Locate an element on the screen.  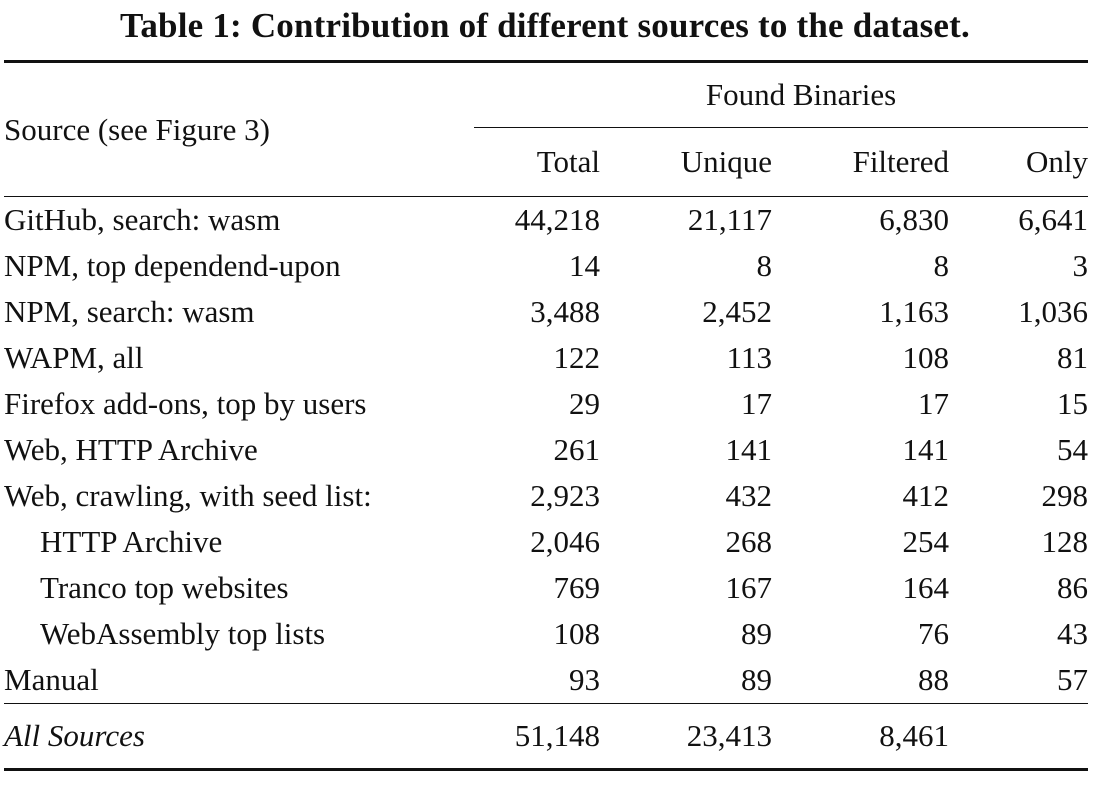
cell-total: 769 is located at coordinates (577, 587).